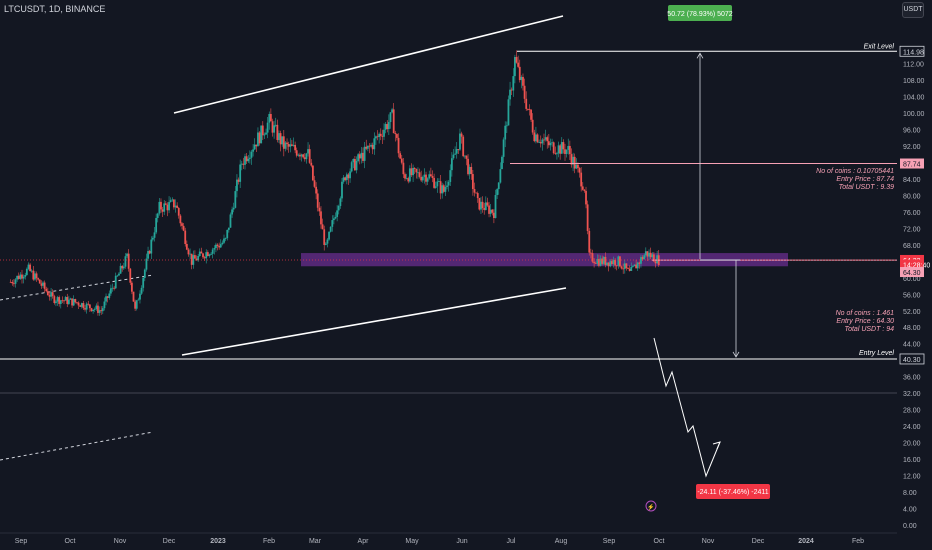 This screenshot has width=932, height=550. What do you see at coordinates (912, 460) in the screenshot?
I see `price-tick-label: 16.00` at bounding box center [912, 460].